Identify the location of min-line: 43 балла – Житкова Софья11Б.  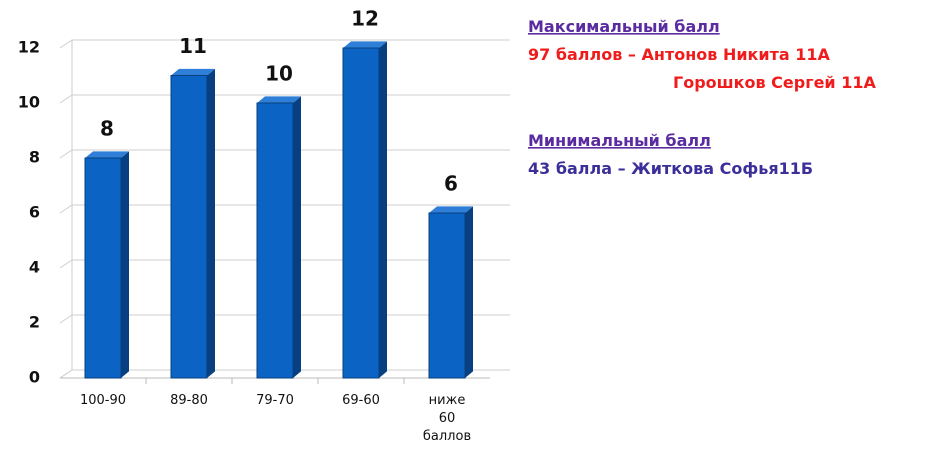
(670, 168).